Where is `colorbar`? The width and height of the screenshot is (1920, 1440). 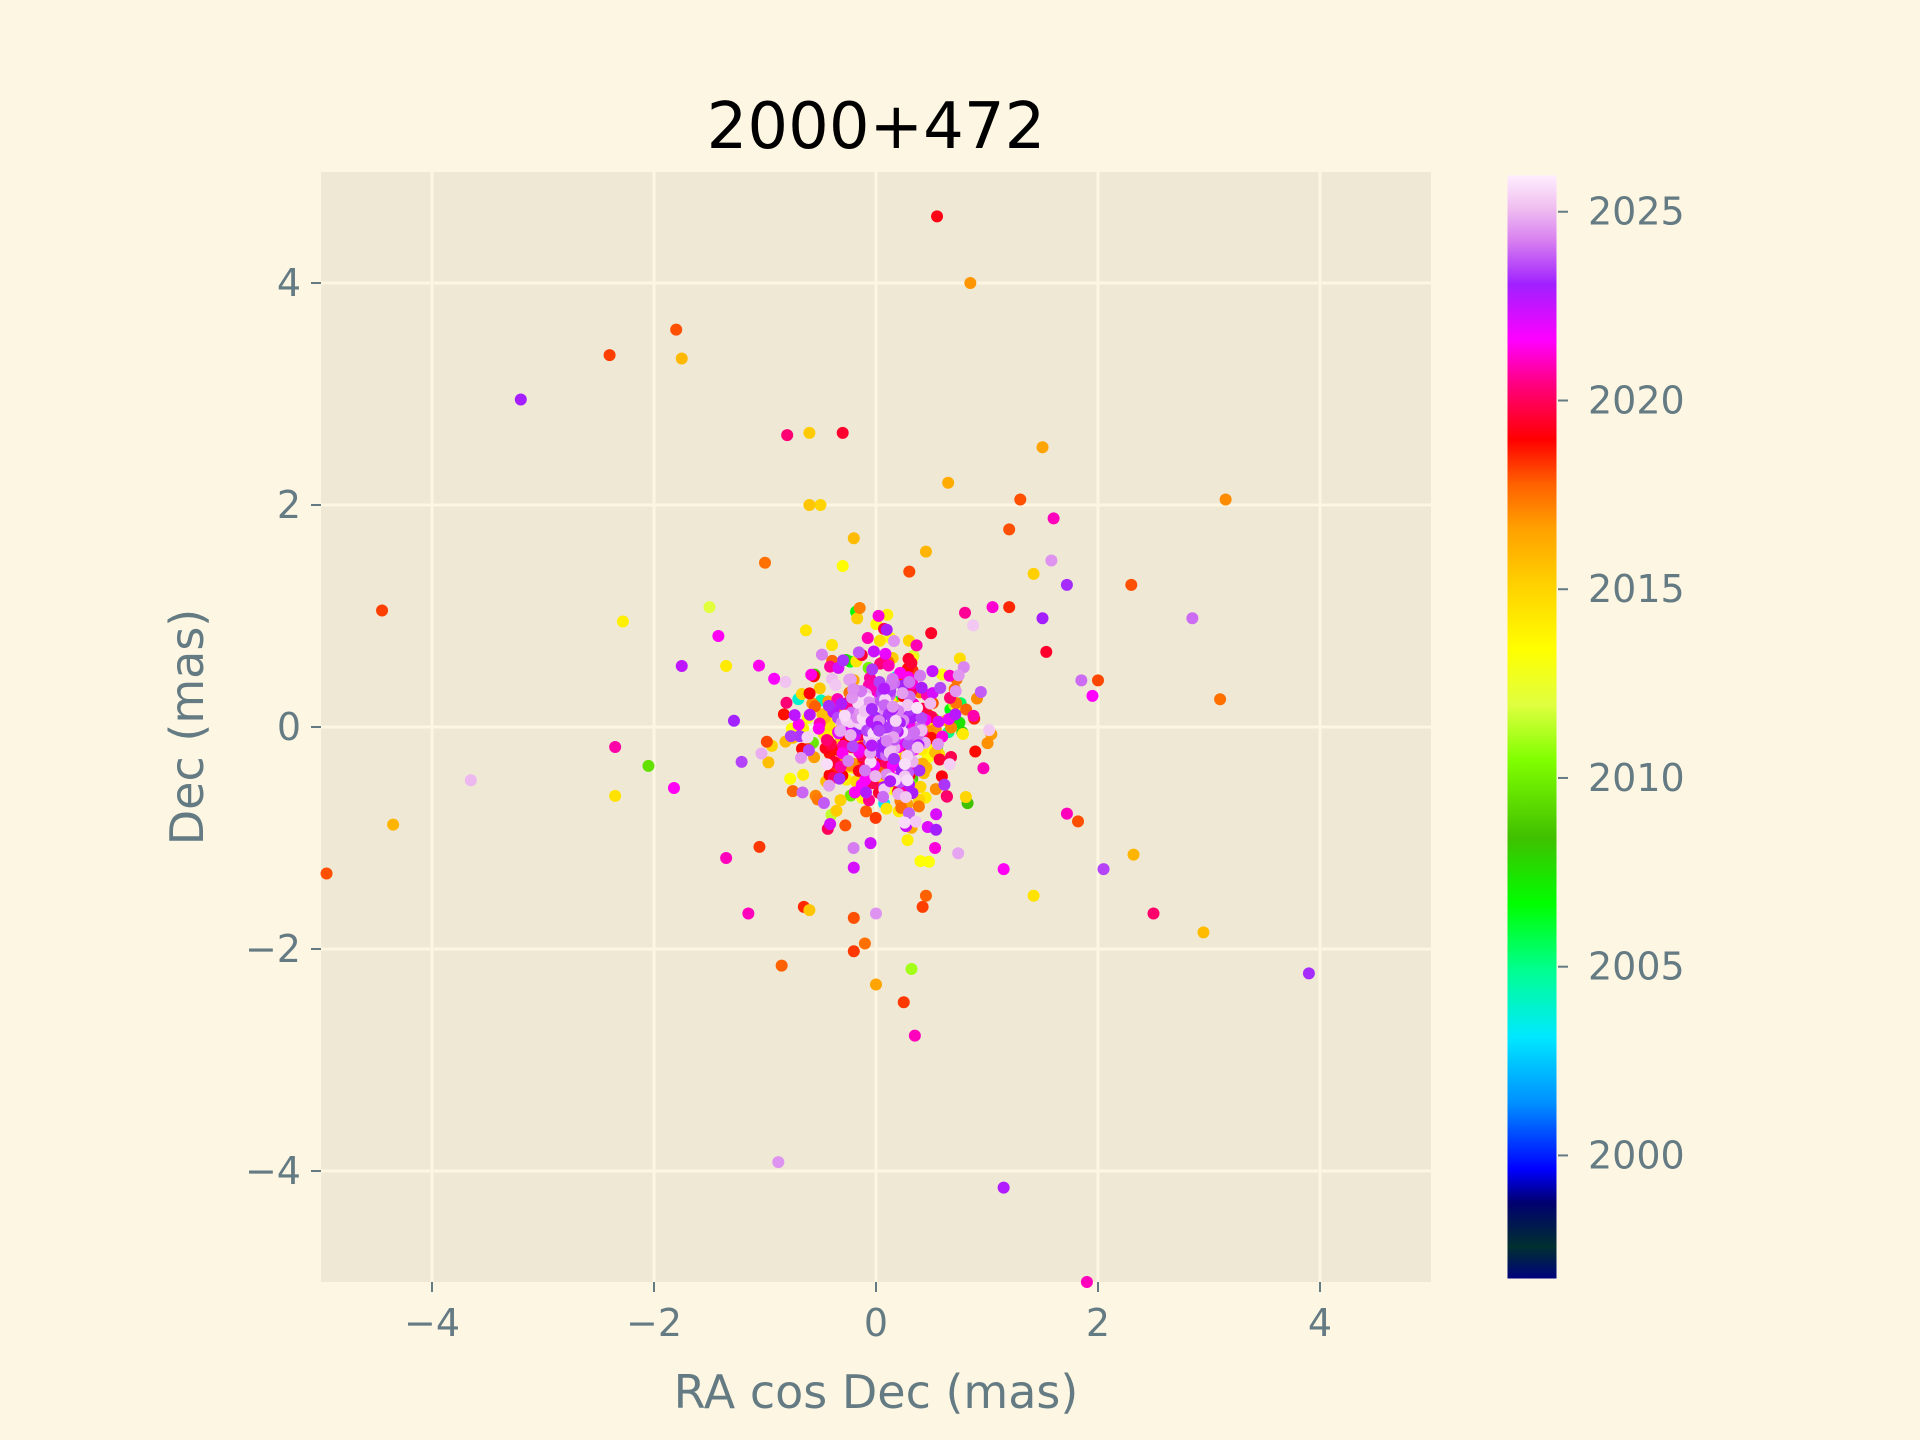 colorbar is located at coordinates (1532, 727).